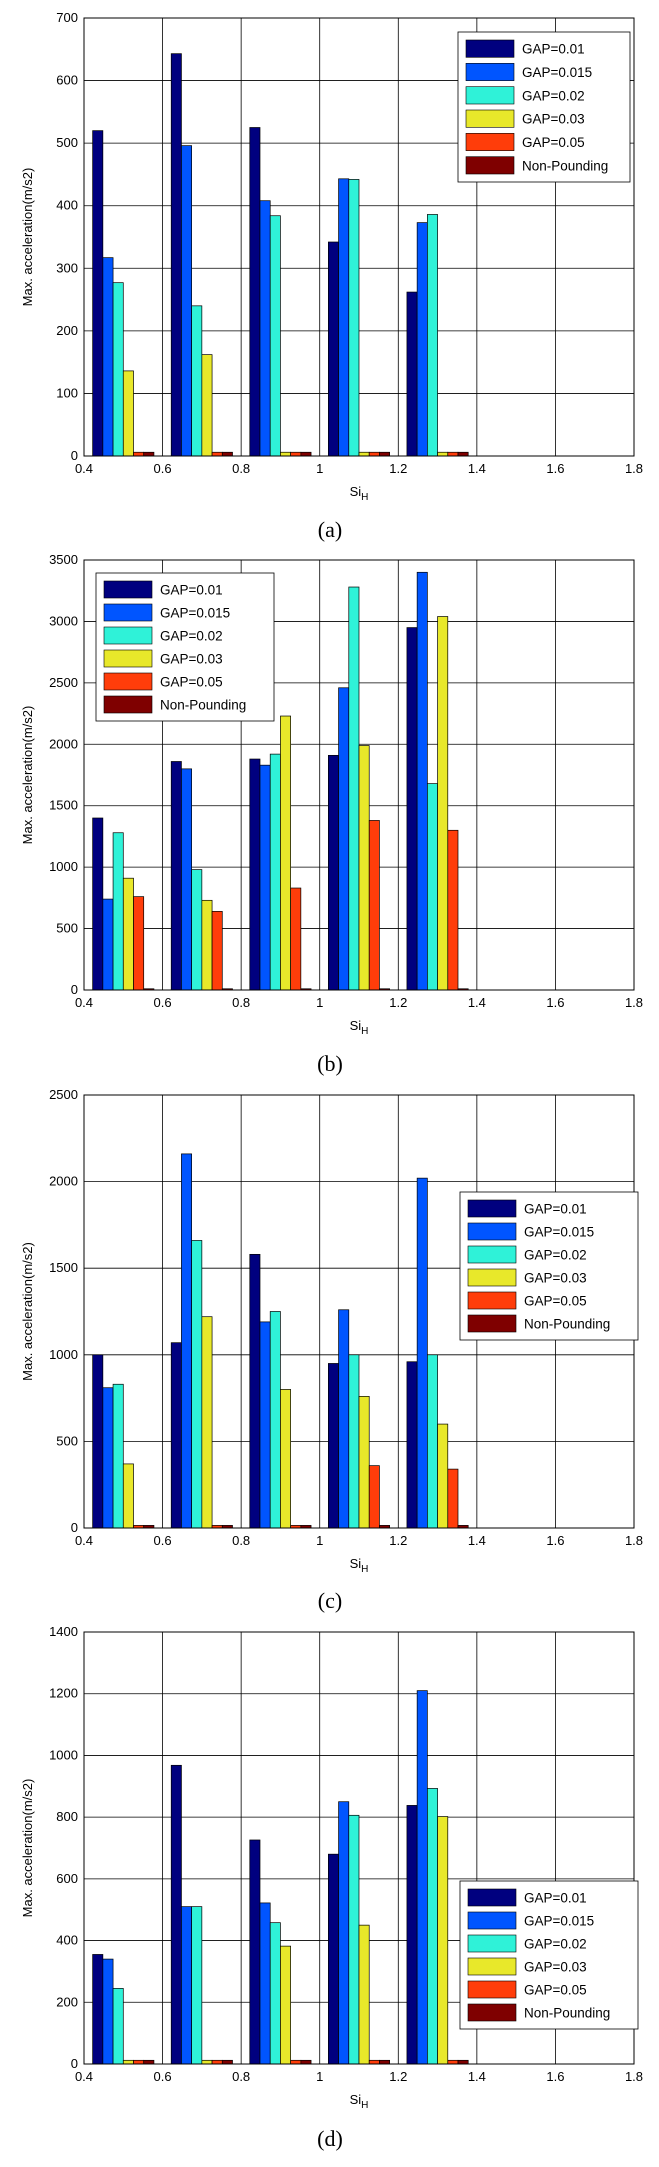 The image size is (659, 2167). What do you see at coordinates (67, 1940) in the screenshot?
I see `y-tick-label: 400` at bounding box center [67, 1940].